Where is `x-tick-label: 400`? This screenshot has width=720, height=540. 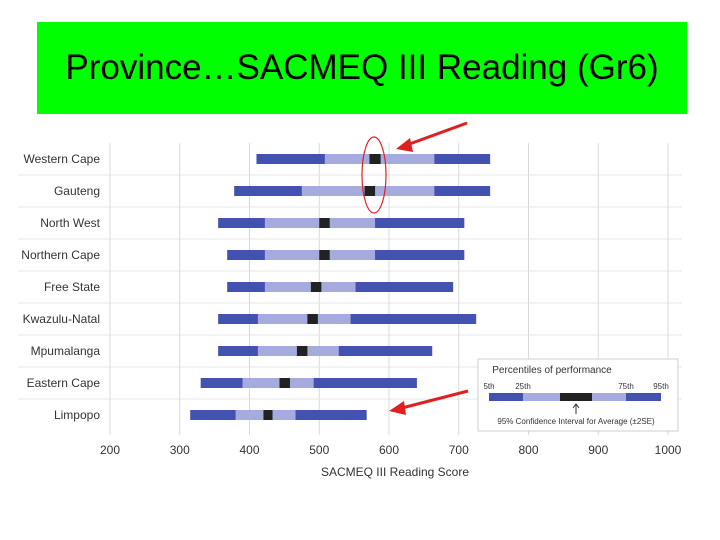
x-tick-label: 400 is located at coordinates (249, 450).